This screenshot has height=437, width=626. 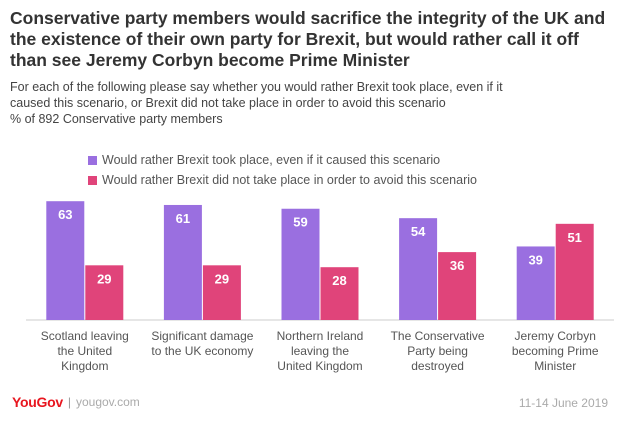 I want to click on value-label-series-2-cat-3: 28, so click(x=339, y=280).